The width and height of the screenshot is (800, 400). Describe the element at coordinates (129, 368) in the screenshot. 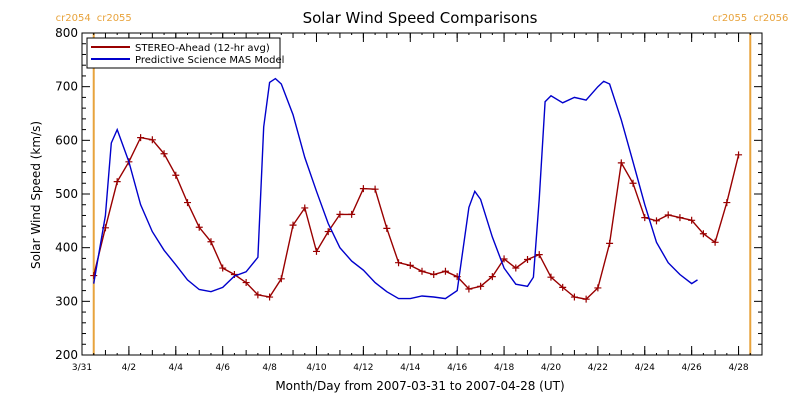

I see `x-tick-label: 4/2` at that location.